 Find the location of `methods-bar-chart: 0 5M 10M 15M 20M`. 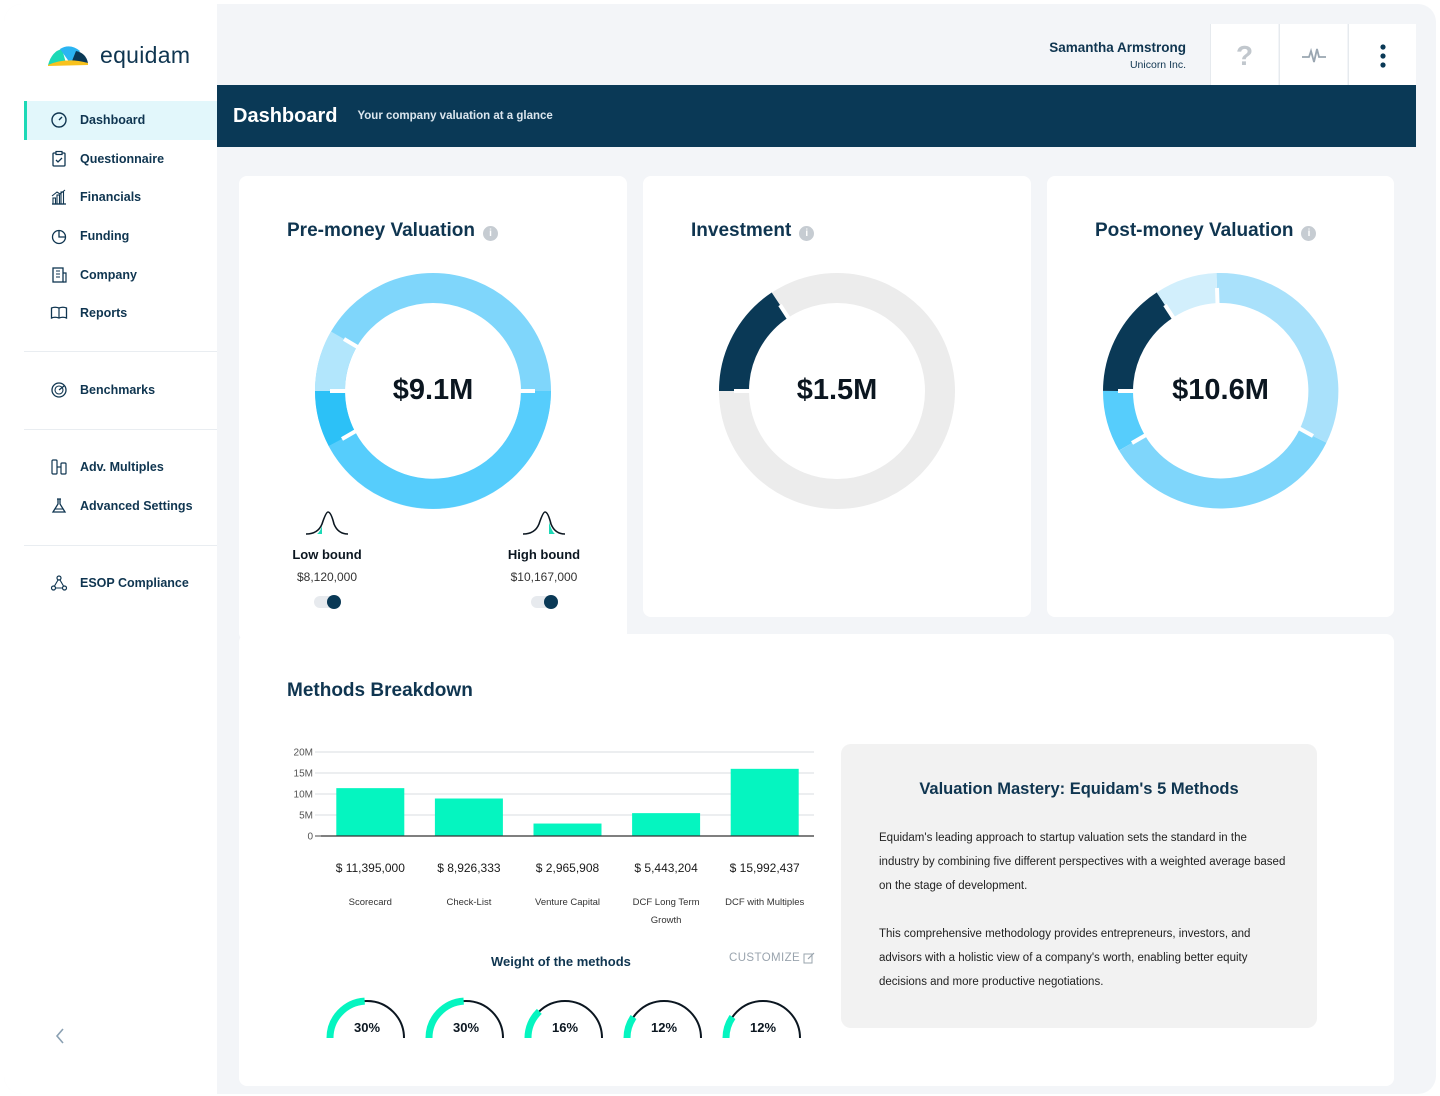

methods-bar-chart: 0 5M 10M 15M 20M is located at coordinates (554, 795).